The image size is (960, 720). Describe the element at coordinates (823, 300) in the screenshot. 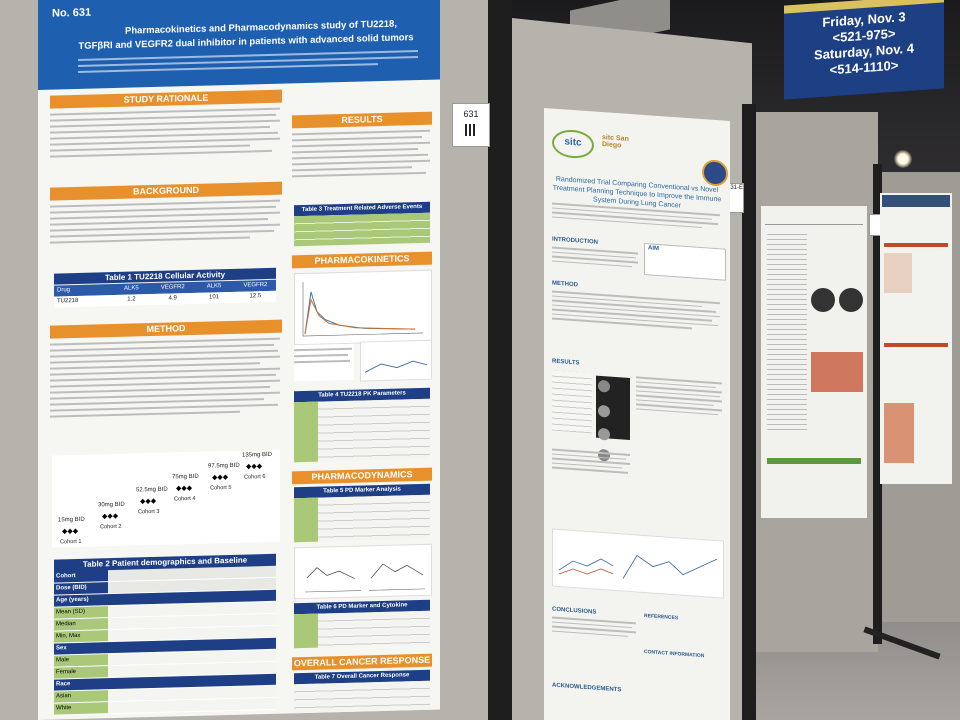

I see `poster3-image` at that location.